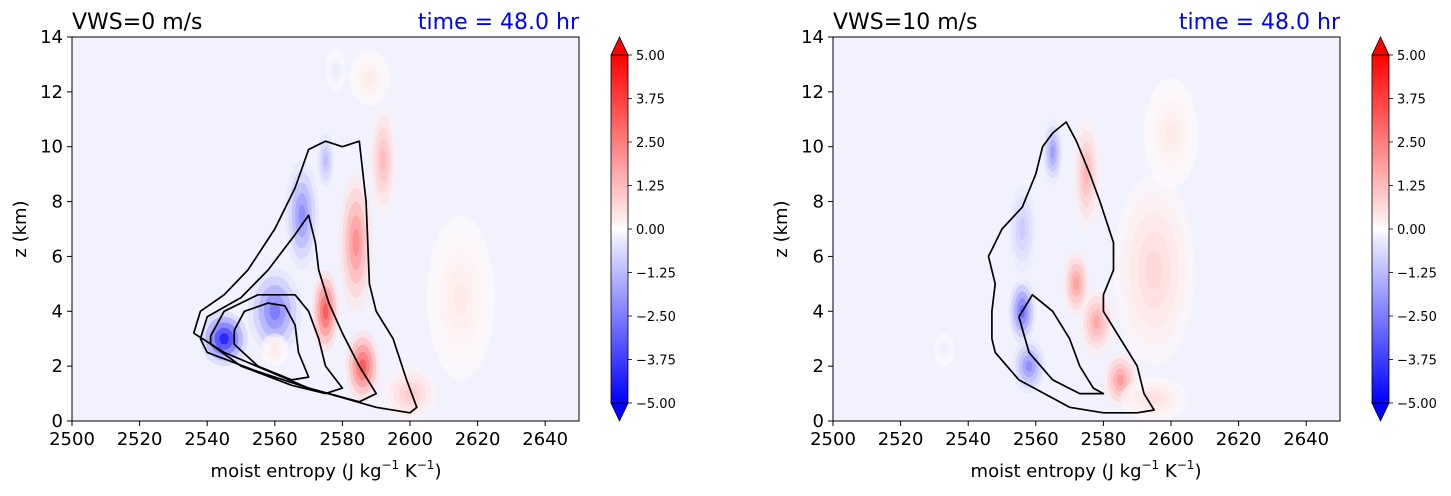  What do you see at coordinates (499, 22) in the screenshot?
I see `time-label-left: time = 48.0 hr` at bounding box center [499, 22].